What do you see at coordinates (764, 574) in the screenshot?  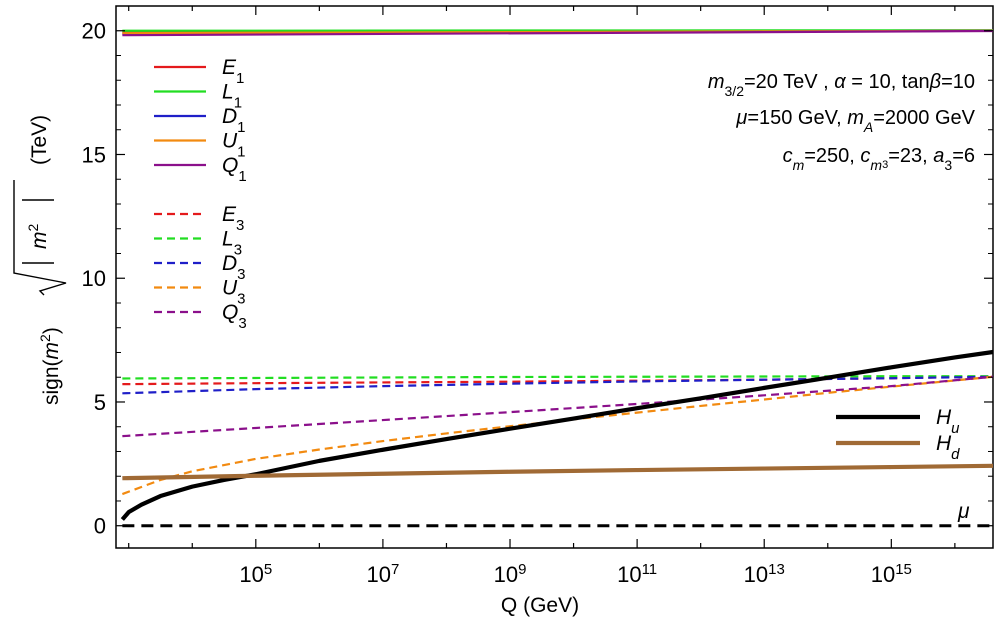 I see `x-tick-label: 10¹³` at bounding box center [764, 574].